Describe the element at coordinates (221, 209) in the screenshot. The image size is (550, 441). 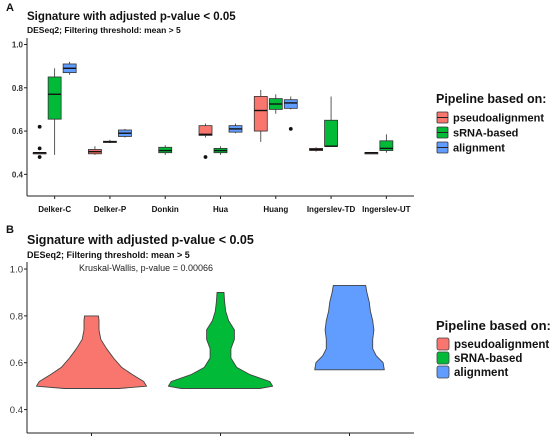
I see `x-category-label: Hua` at that location.